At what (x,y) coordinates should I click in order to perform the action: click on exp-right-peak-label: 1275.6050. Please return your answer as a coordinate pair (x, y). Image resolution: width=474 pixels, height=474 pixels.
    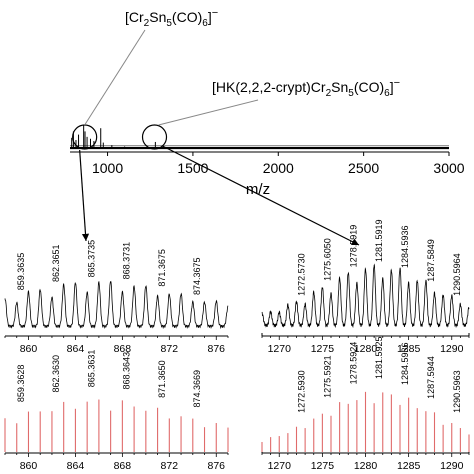
    Looking at the image, I should click on (328, 259).